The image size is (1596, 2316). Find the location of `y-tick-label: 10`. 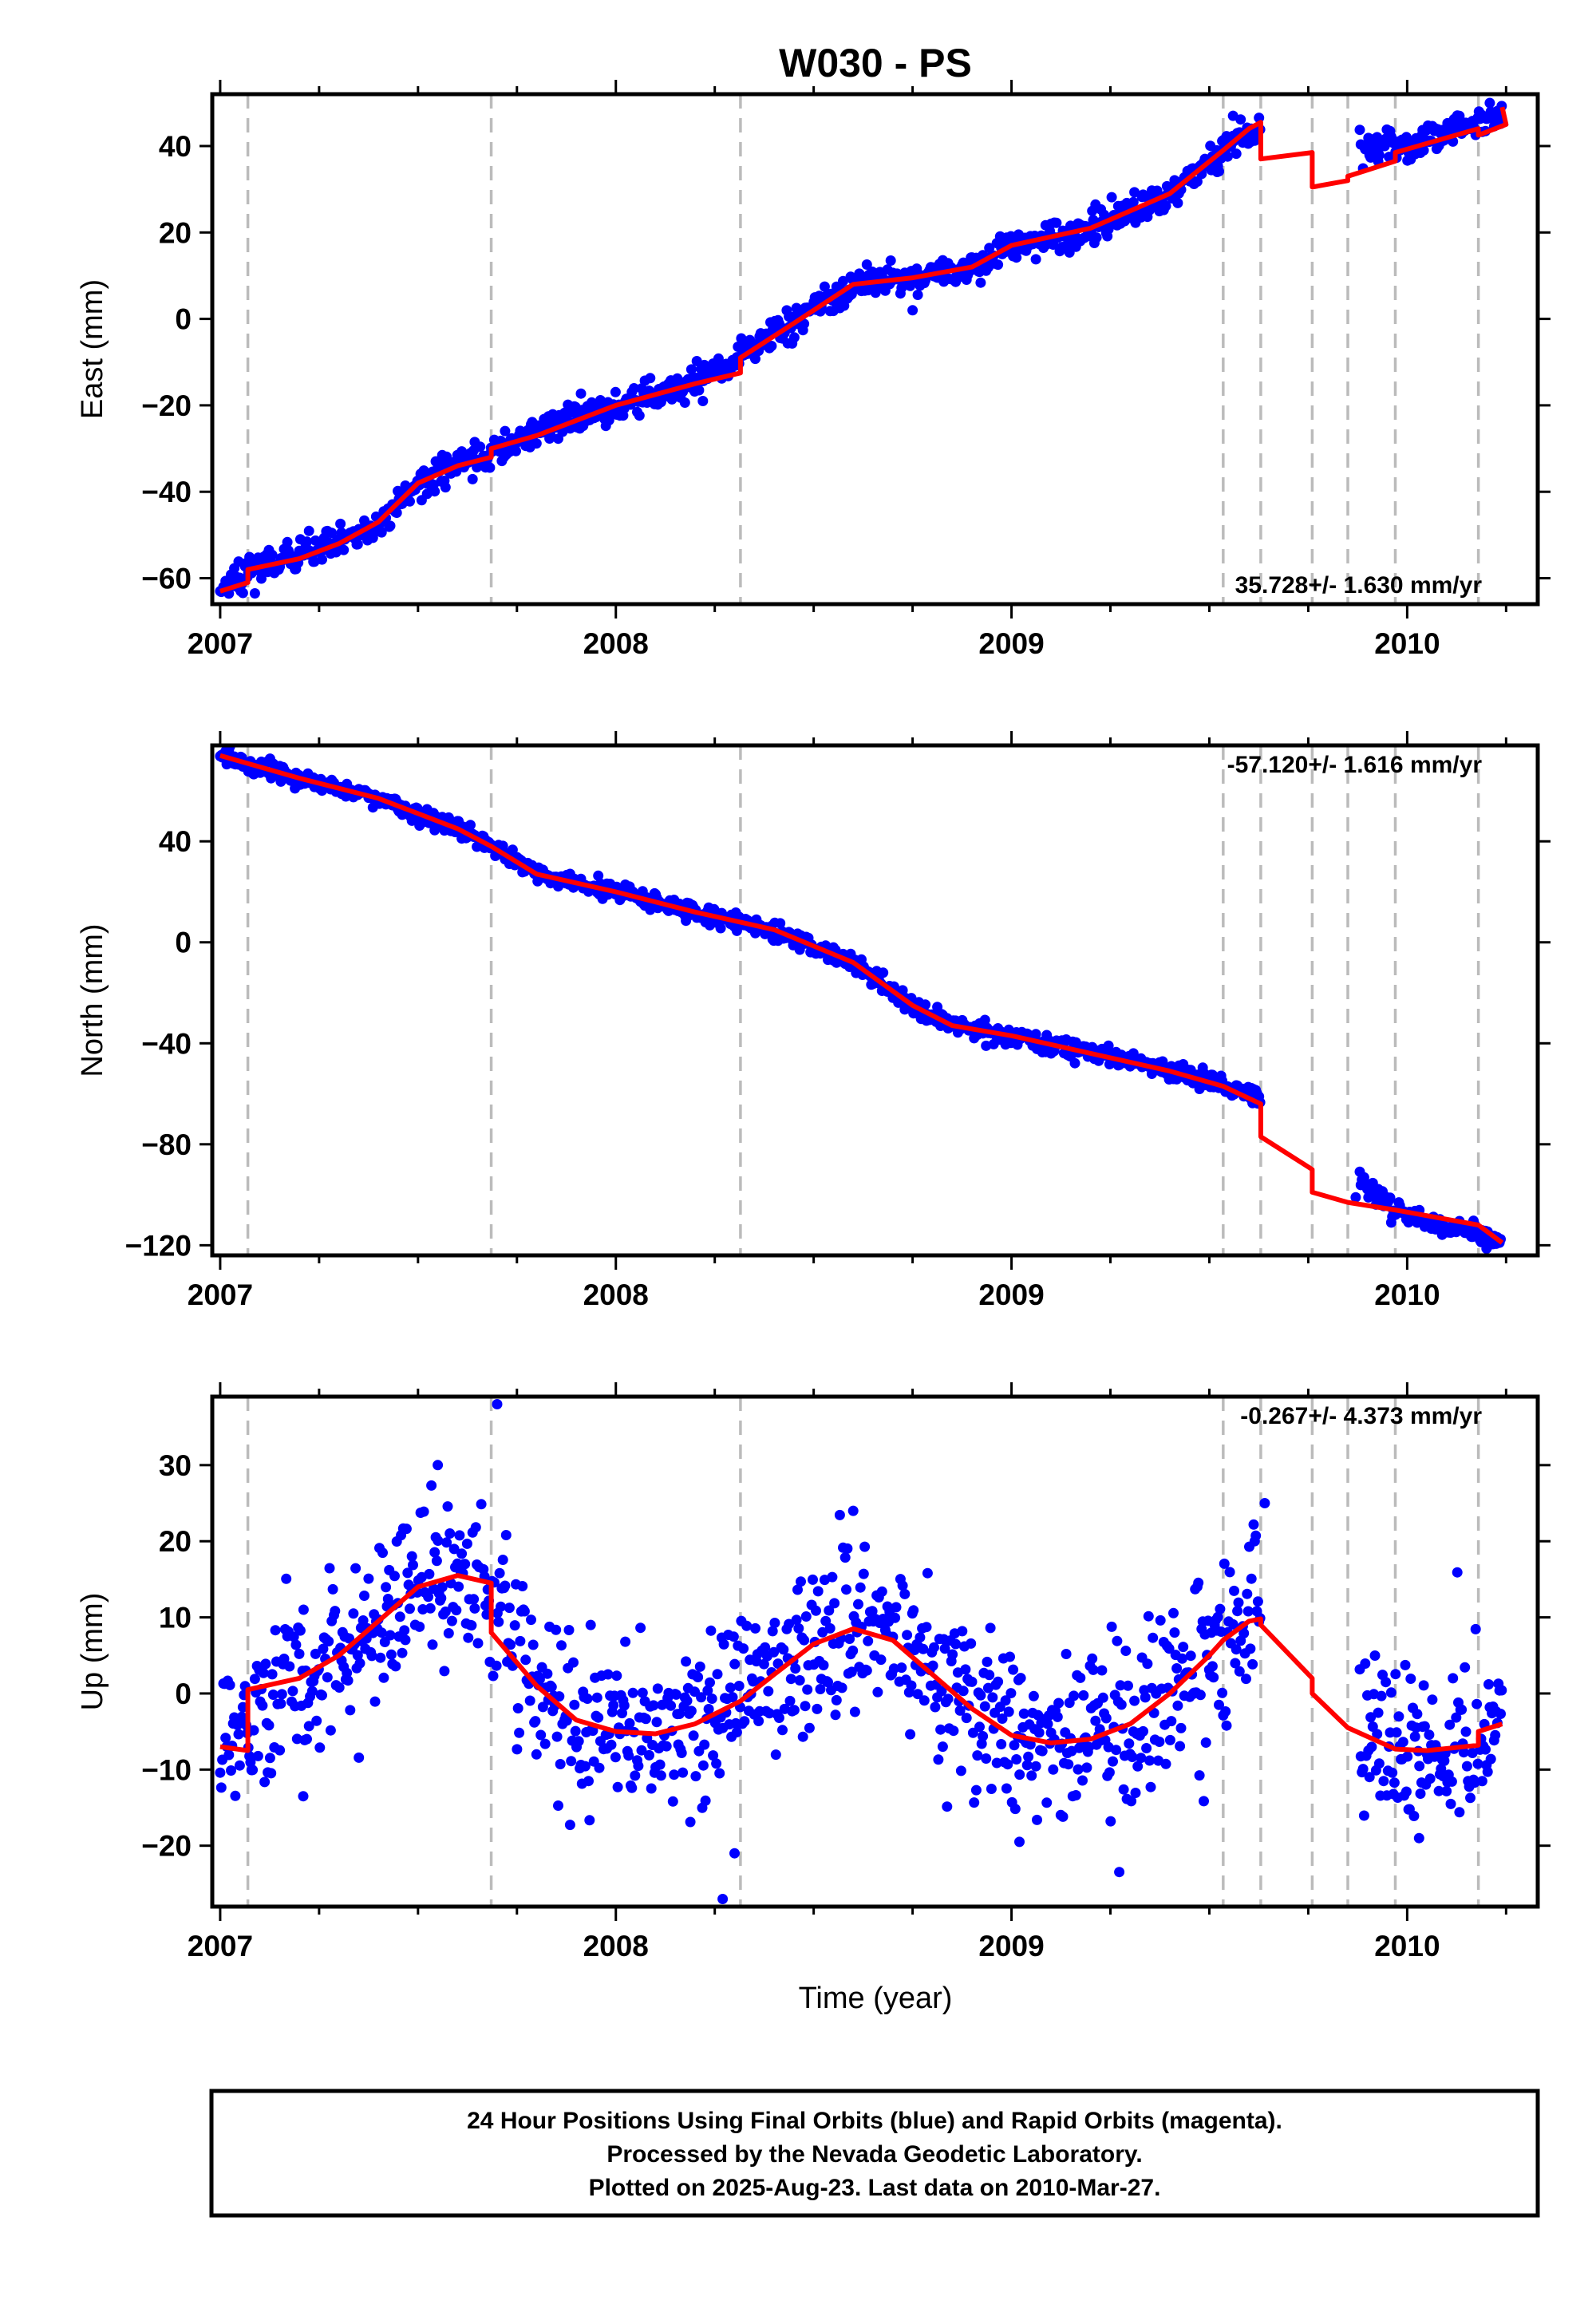

y-tick-label: 10 is located at coordinates (175, 1618).